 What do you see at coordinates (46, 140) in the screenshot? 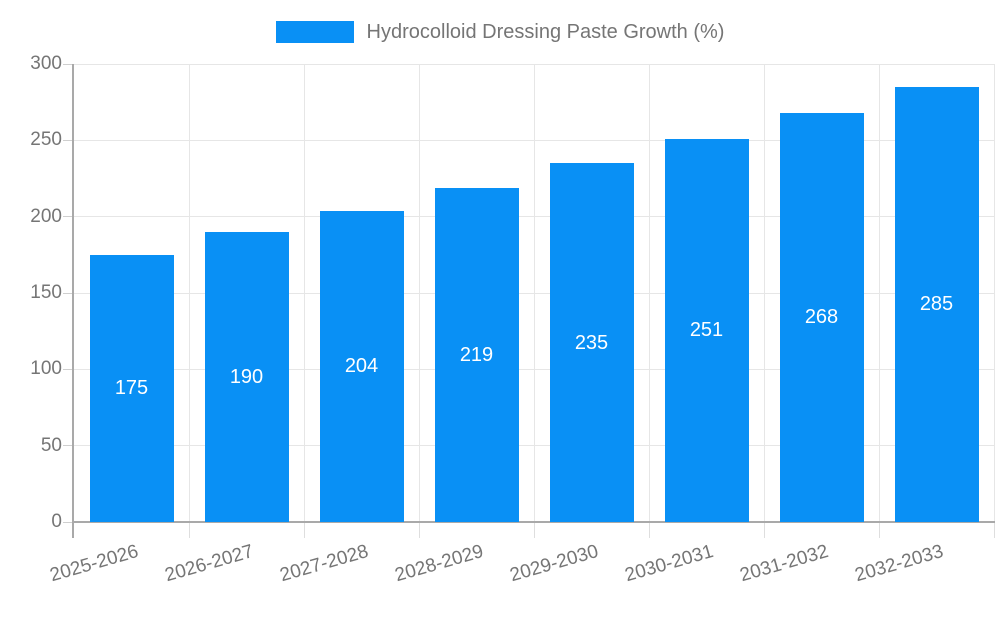
I see `y-axis-tick-label: 250` at bounding box center [46, 140].